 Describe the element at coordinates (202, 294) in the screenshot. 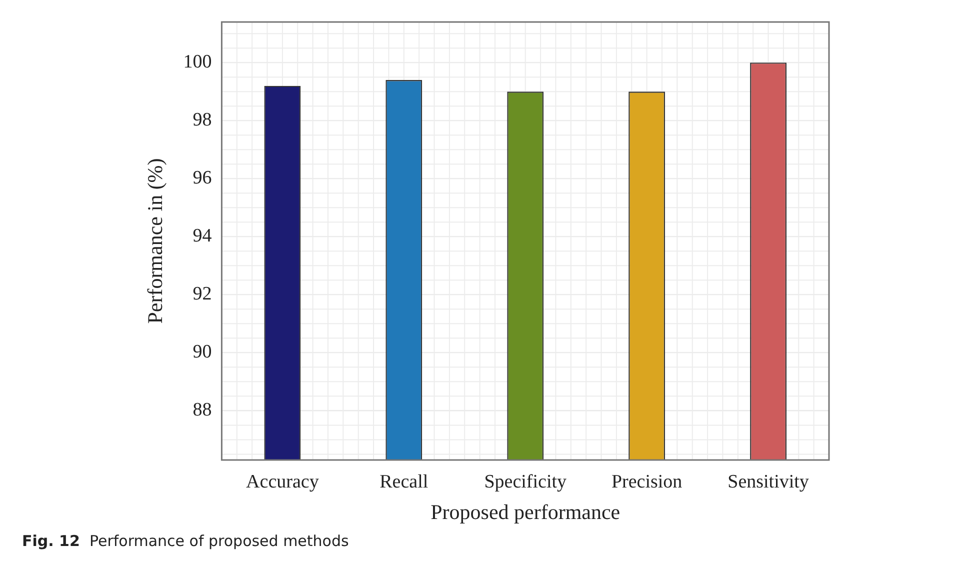

I see `y-tick-label: 92` at that location.